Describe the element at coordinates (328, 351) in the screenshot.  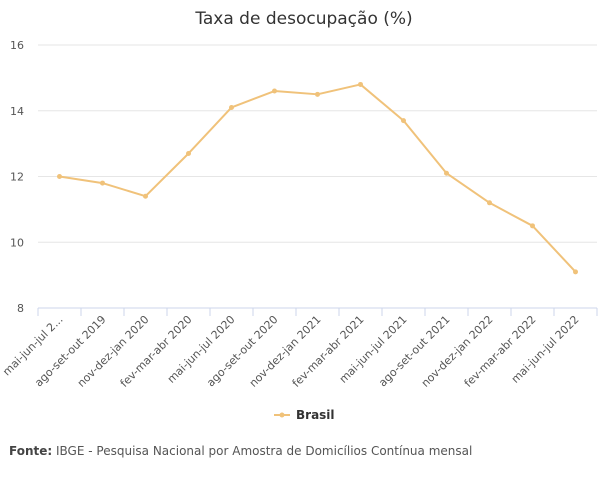
I see `x-tick-label: fev-mar-abr 2021` at that location.